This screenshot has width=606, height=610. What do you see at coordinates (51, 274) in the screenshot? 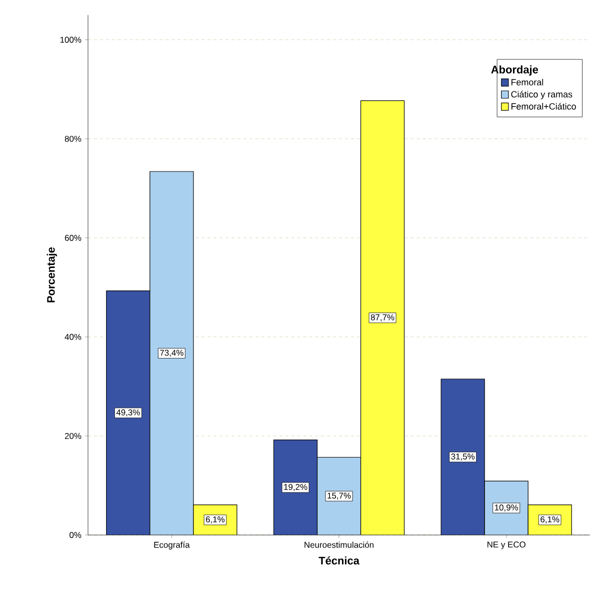
I see `y-axis-title: Porcentaje` at bounding box center [51, 274].